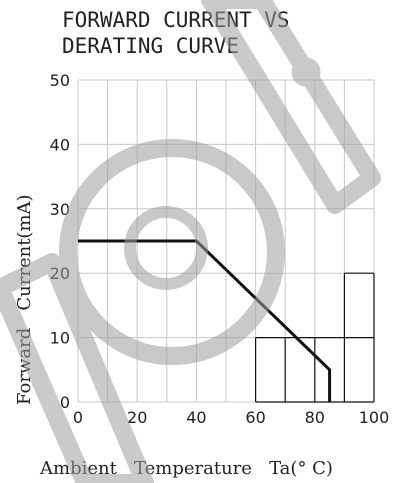 Image resolution: width=394 pixels, height=483 pixels. What do you see at coordinates (176, 20) in the screenshot?
I see `chart-title-line-1: FORWARD CURRENT VS` at bounding box center [176, 20].